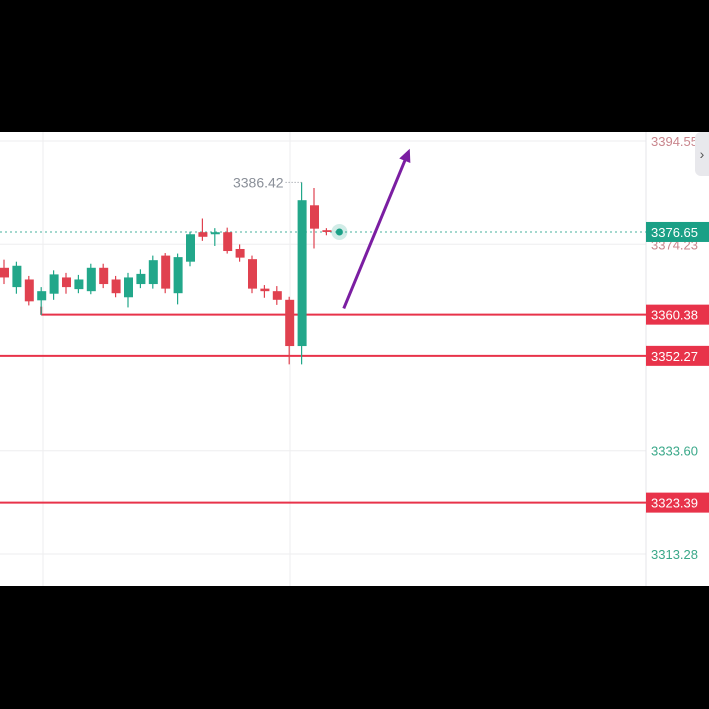  Describe the element at coordinates (322, 229) in the screenshot. I see `annotations: 3386.42` at that location.